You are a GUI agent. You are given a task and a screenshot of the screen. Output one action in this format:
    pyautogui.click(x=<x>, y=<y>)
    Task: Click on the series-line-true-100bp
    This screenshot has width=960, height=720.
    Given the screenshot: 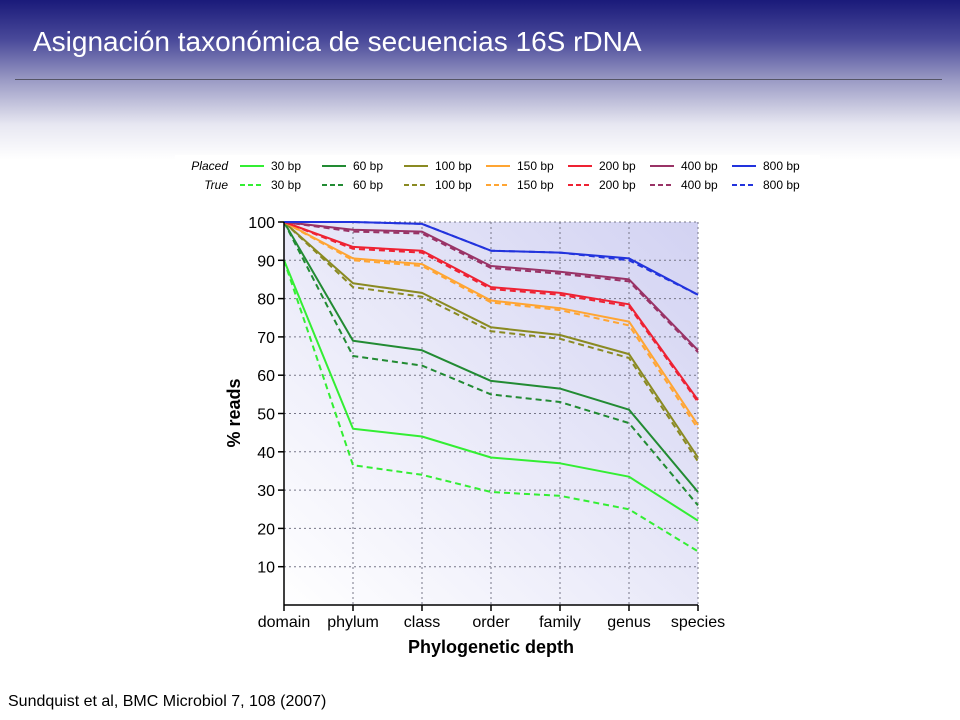 What is the action you would take?
    pyautogui.click(x=491, y=341)
    